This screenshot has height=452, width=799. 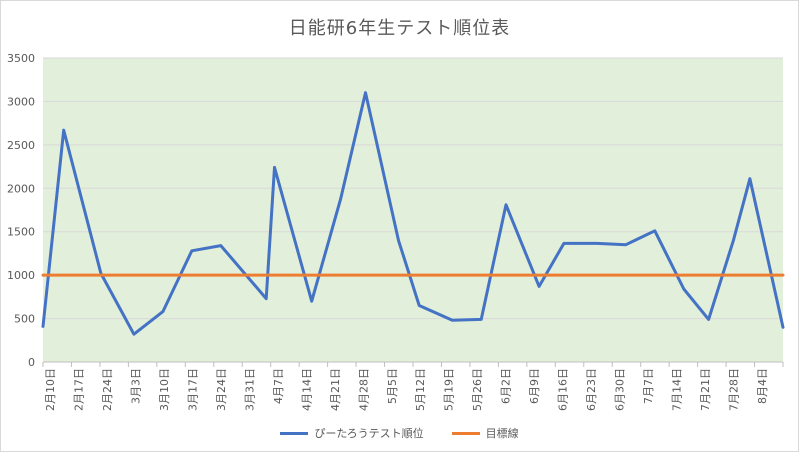 I want to click on y-tick-label: 0, so click(x=31, y=362).